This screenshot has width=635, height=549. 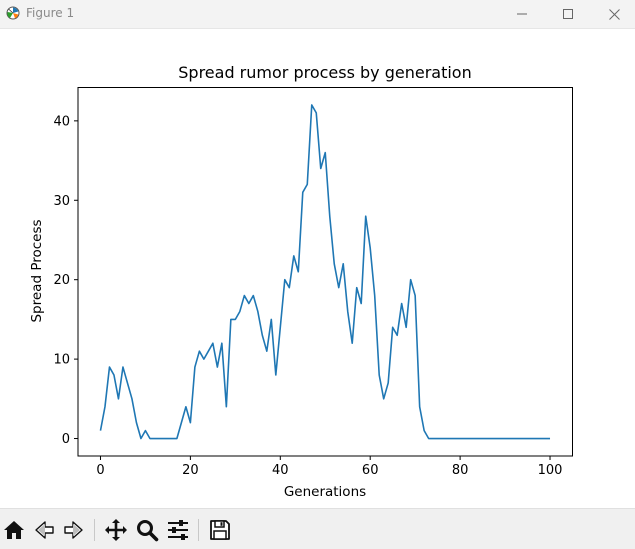 I want to click on y-tick-label: 20, so click(x=61, y=280).